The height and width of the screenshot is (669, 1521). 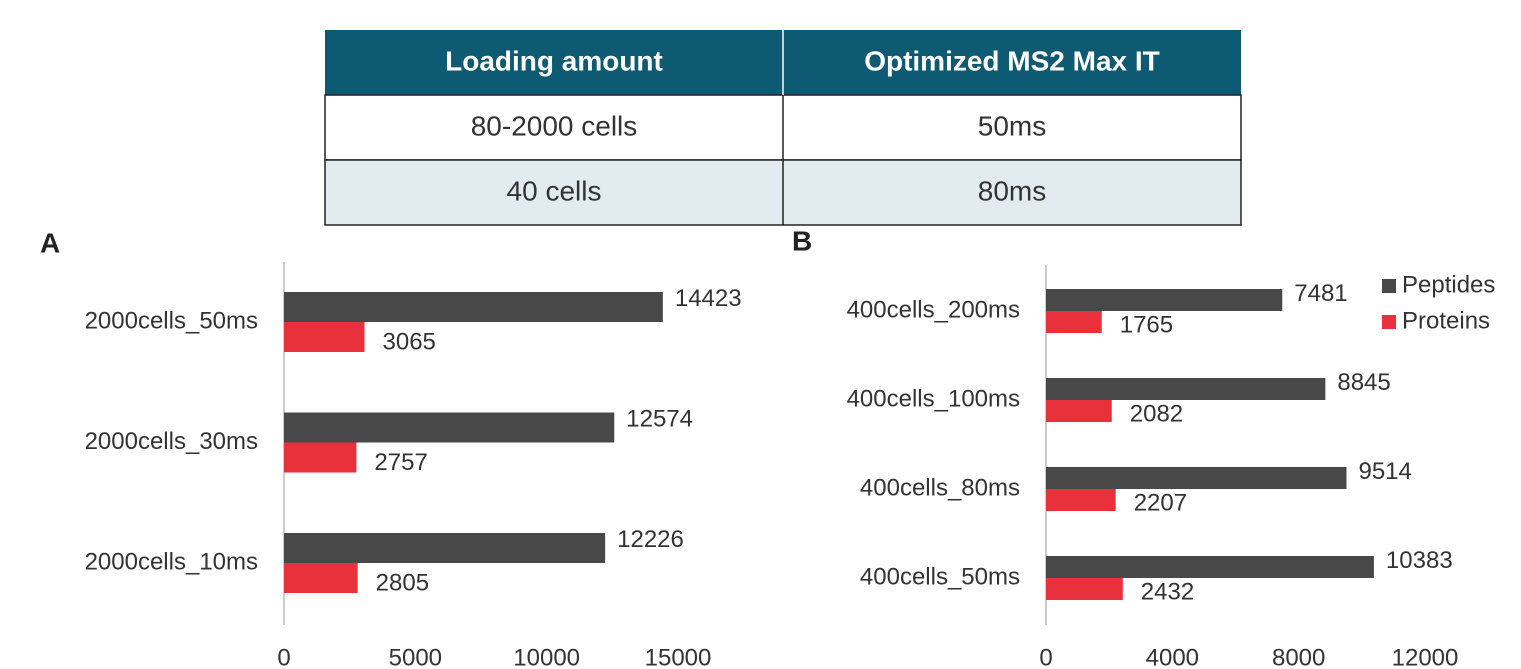 I want to click on legend-label: Peptides, so click(x=1448, y=284).